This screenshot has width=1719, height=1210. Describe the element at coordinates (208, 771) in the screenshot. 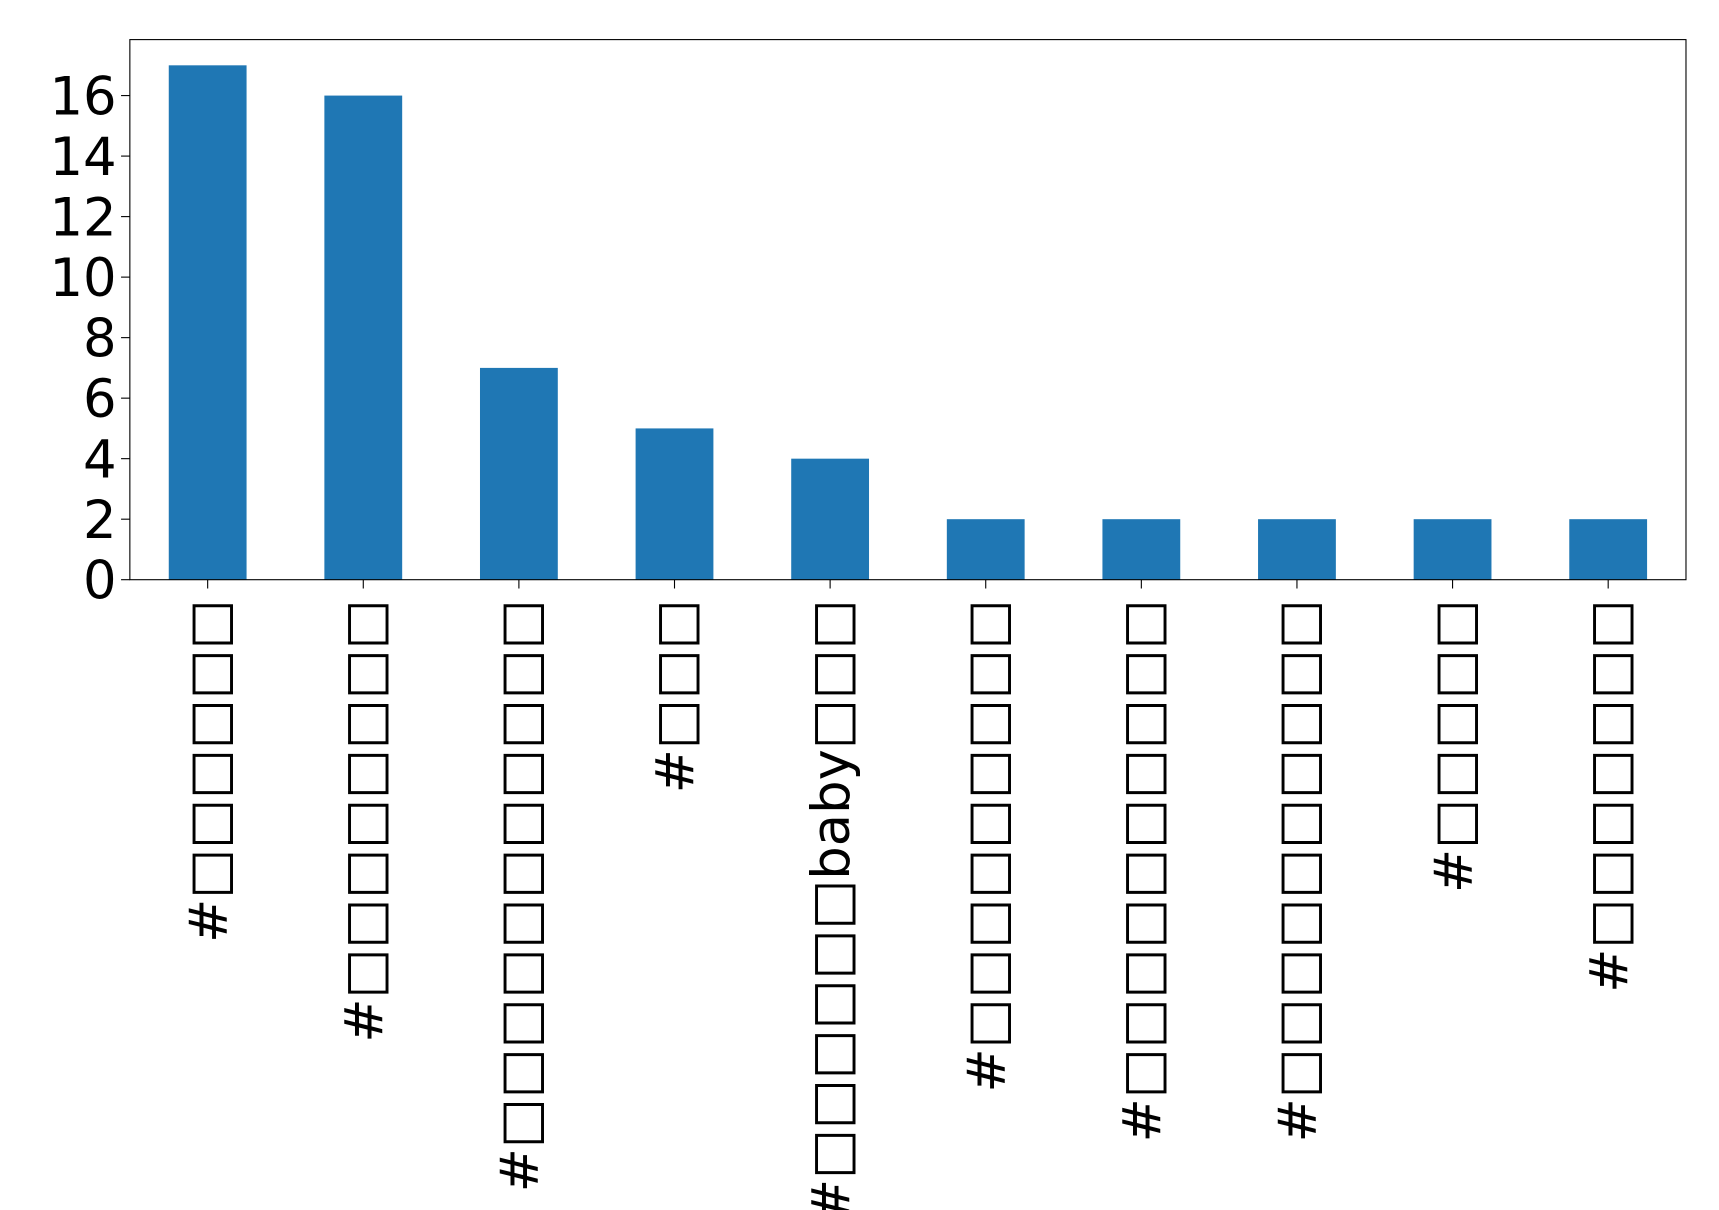

I see `x-tick-label: #□□□□□□` at that location.